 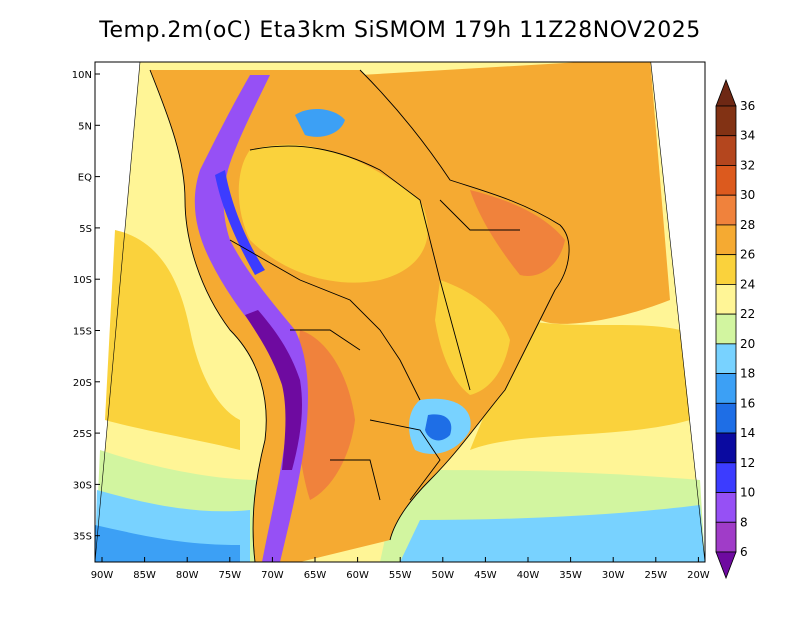 I want to click on colorbar-label: 10, so click(x=747, y=493).